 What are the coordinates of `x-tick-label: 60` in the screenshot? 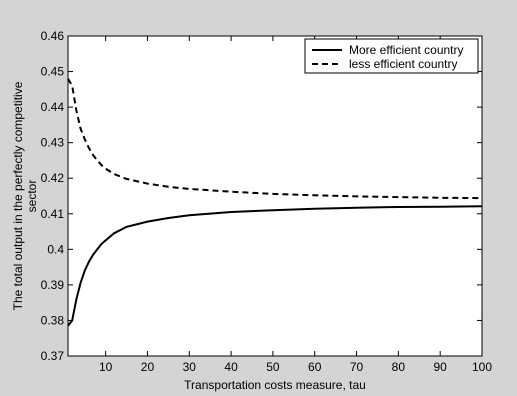 It's located at (315, 367).